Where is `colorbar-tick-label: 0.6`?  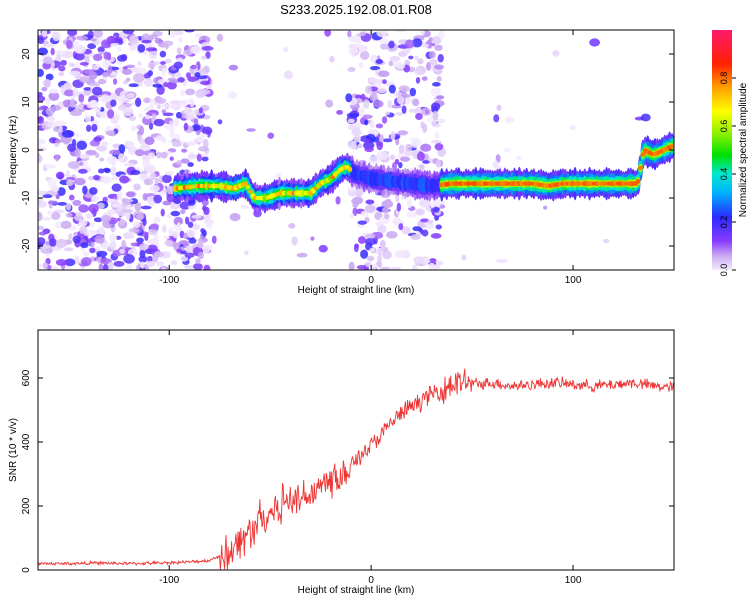 colorbar-tick-label: 0.6 is located at coordinates (724, 126).